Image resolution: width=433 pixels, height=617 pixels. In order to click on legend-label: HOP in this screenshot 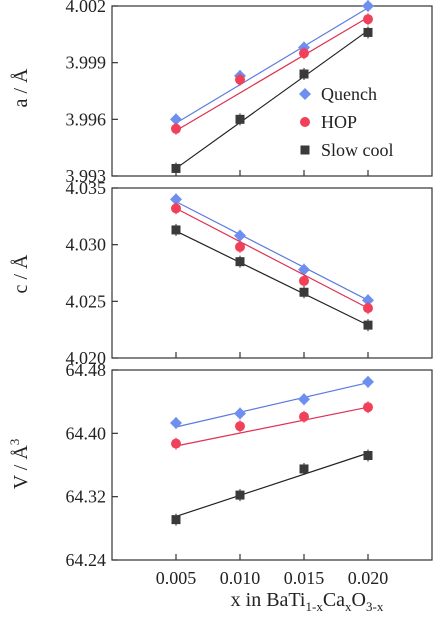, I will do `click(339, 122)`.